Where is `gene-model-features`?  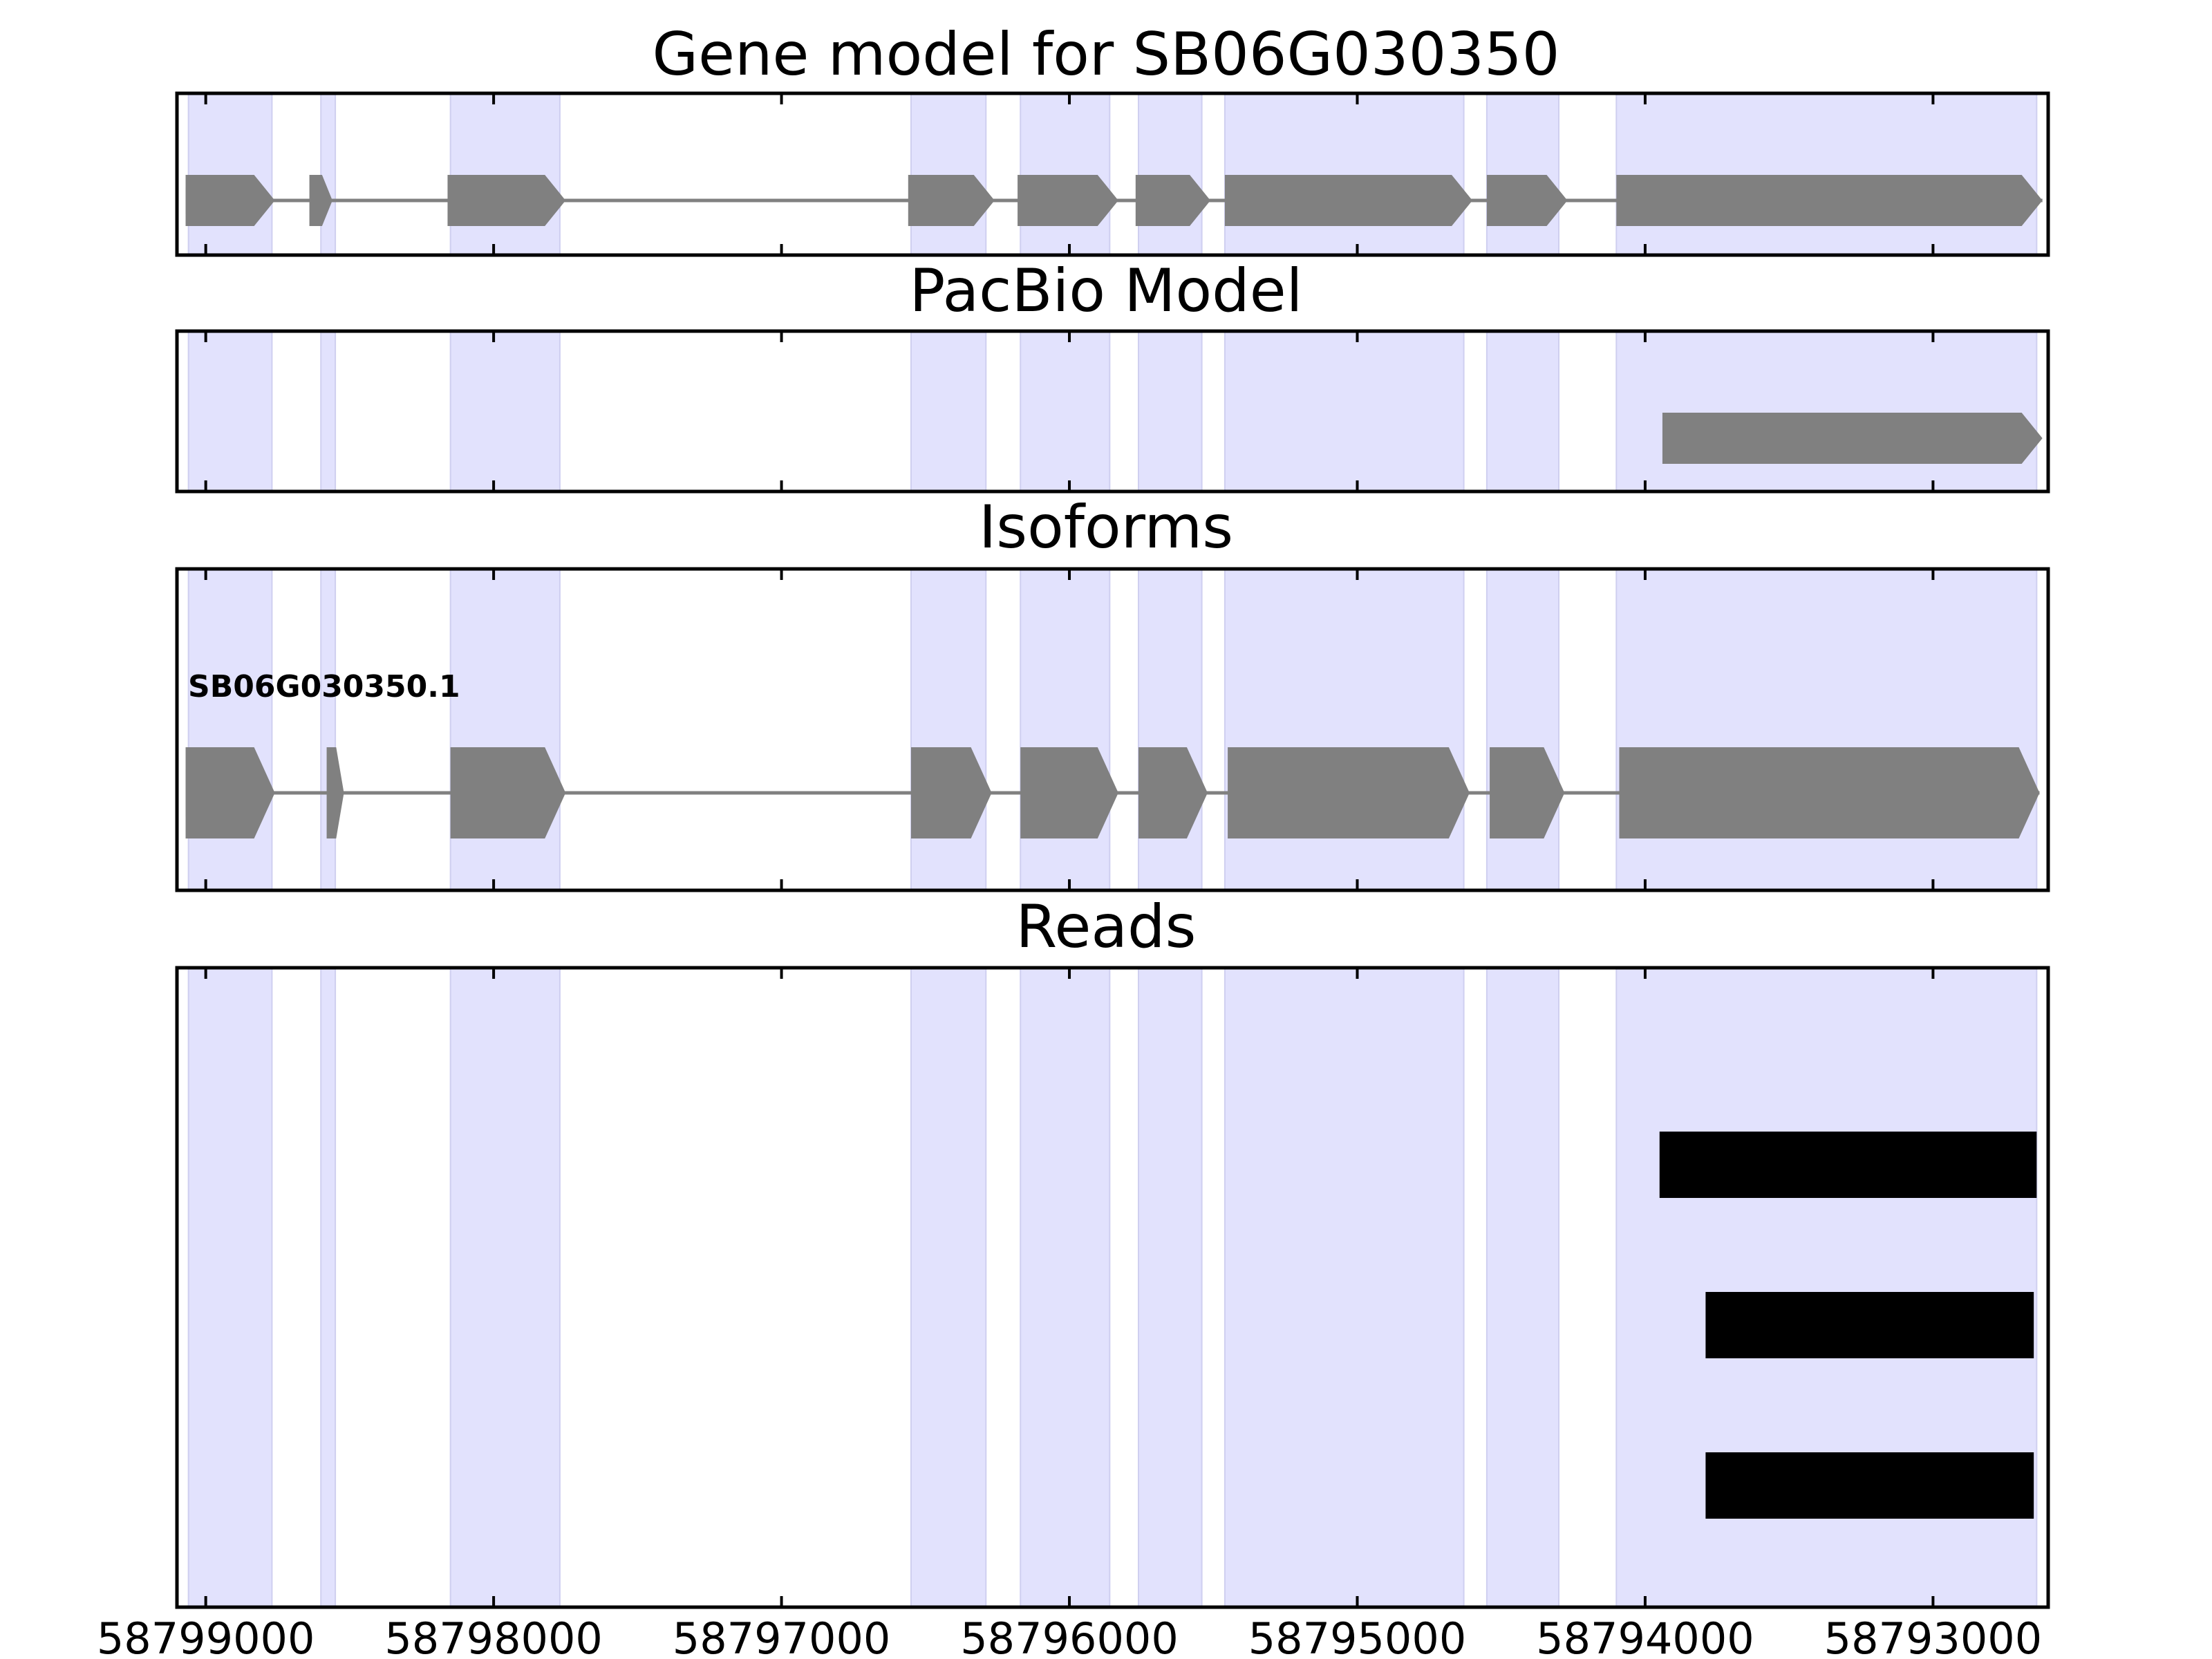
gene-model-features is located at coordinates (1114, 201).